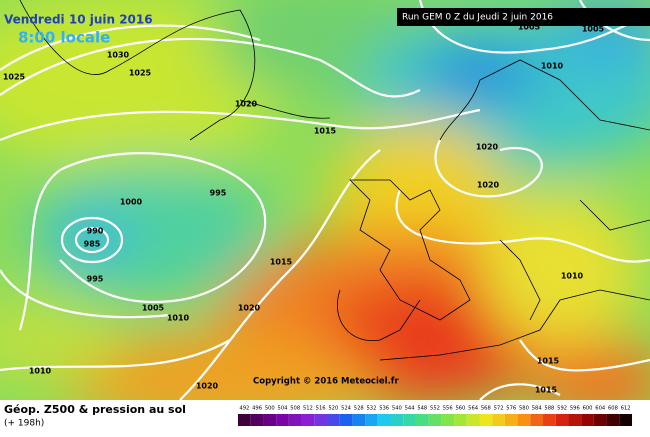  I want to click on scale-label: 496, so click(257, 409).